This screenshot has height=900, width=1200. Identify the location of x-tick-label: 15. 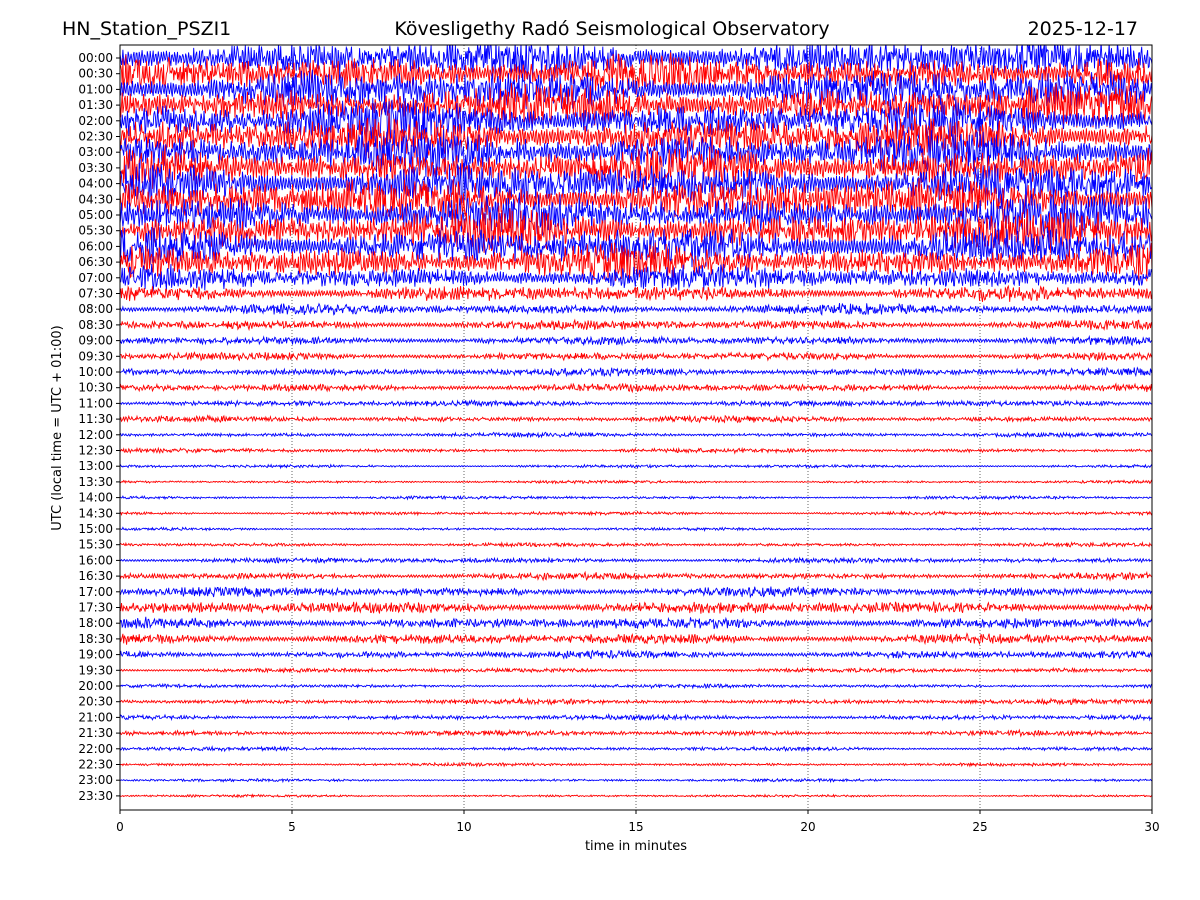
(635, 827).